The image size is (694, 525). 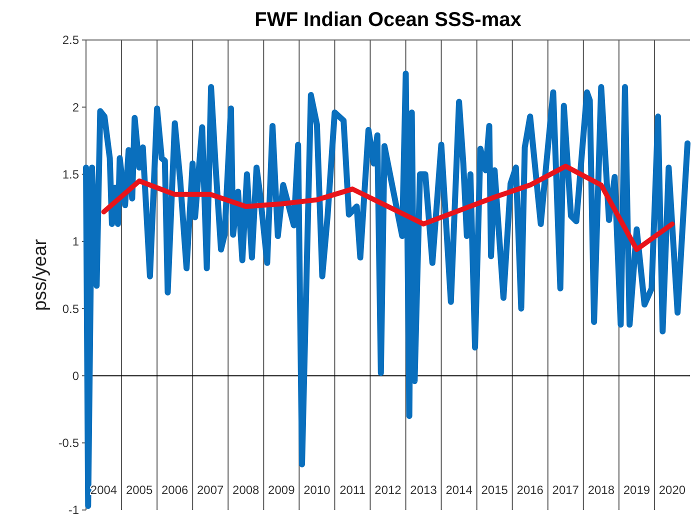 I want to click on x-tick-label: 2015, so click(x=494, y=490).